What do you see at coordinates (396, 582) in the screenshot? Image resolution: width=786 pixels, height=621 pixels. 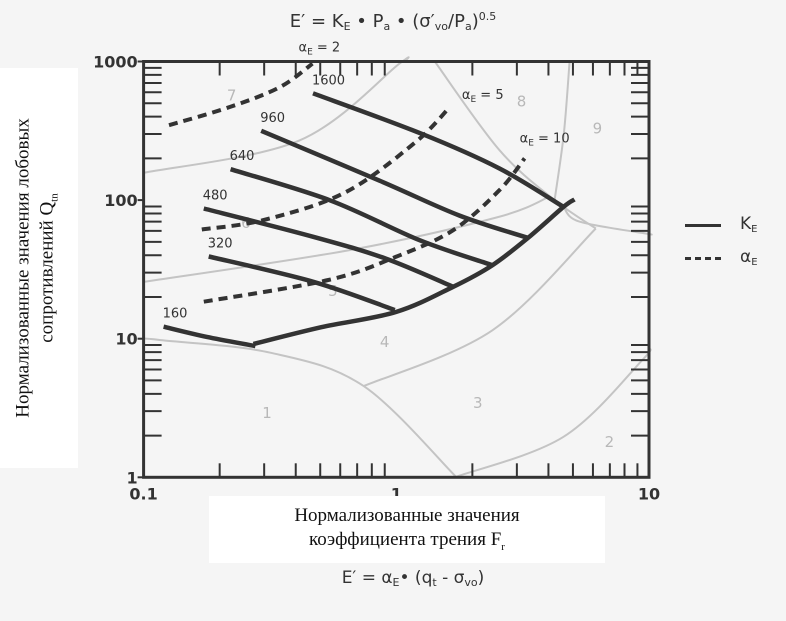 I see `formula-bottom-part: E` at bounding box center [396, 582].